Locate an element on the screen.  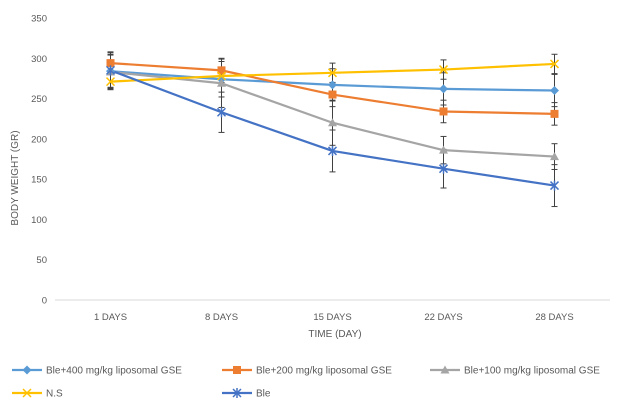
legend-label: Ble+200 mg/kg liposomal GSE is located at coordinates (324, 371).